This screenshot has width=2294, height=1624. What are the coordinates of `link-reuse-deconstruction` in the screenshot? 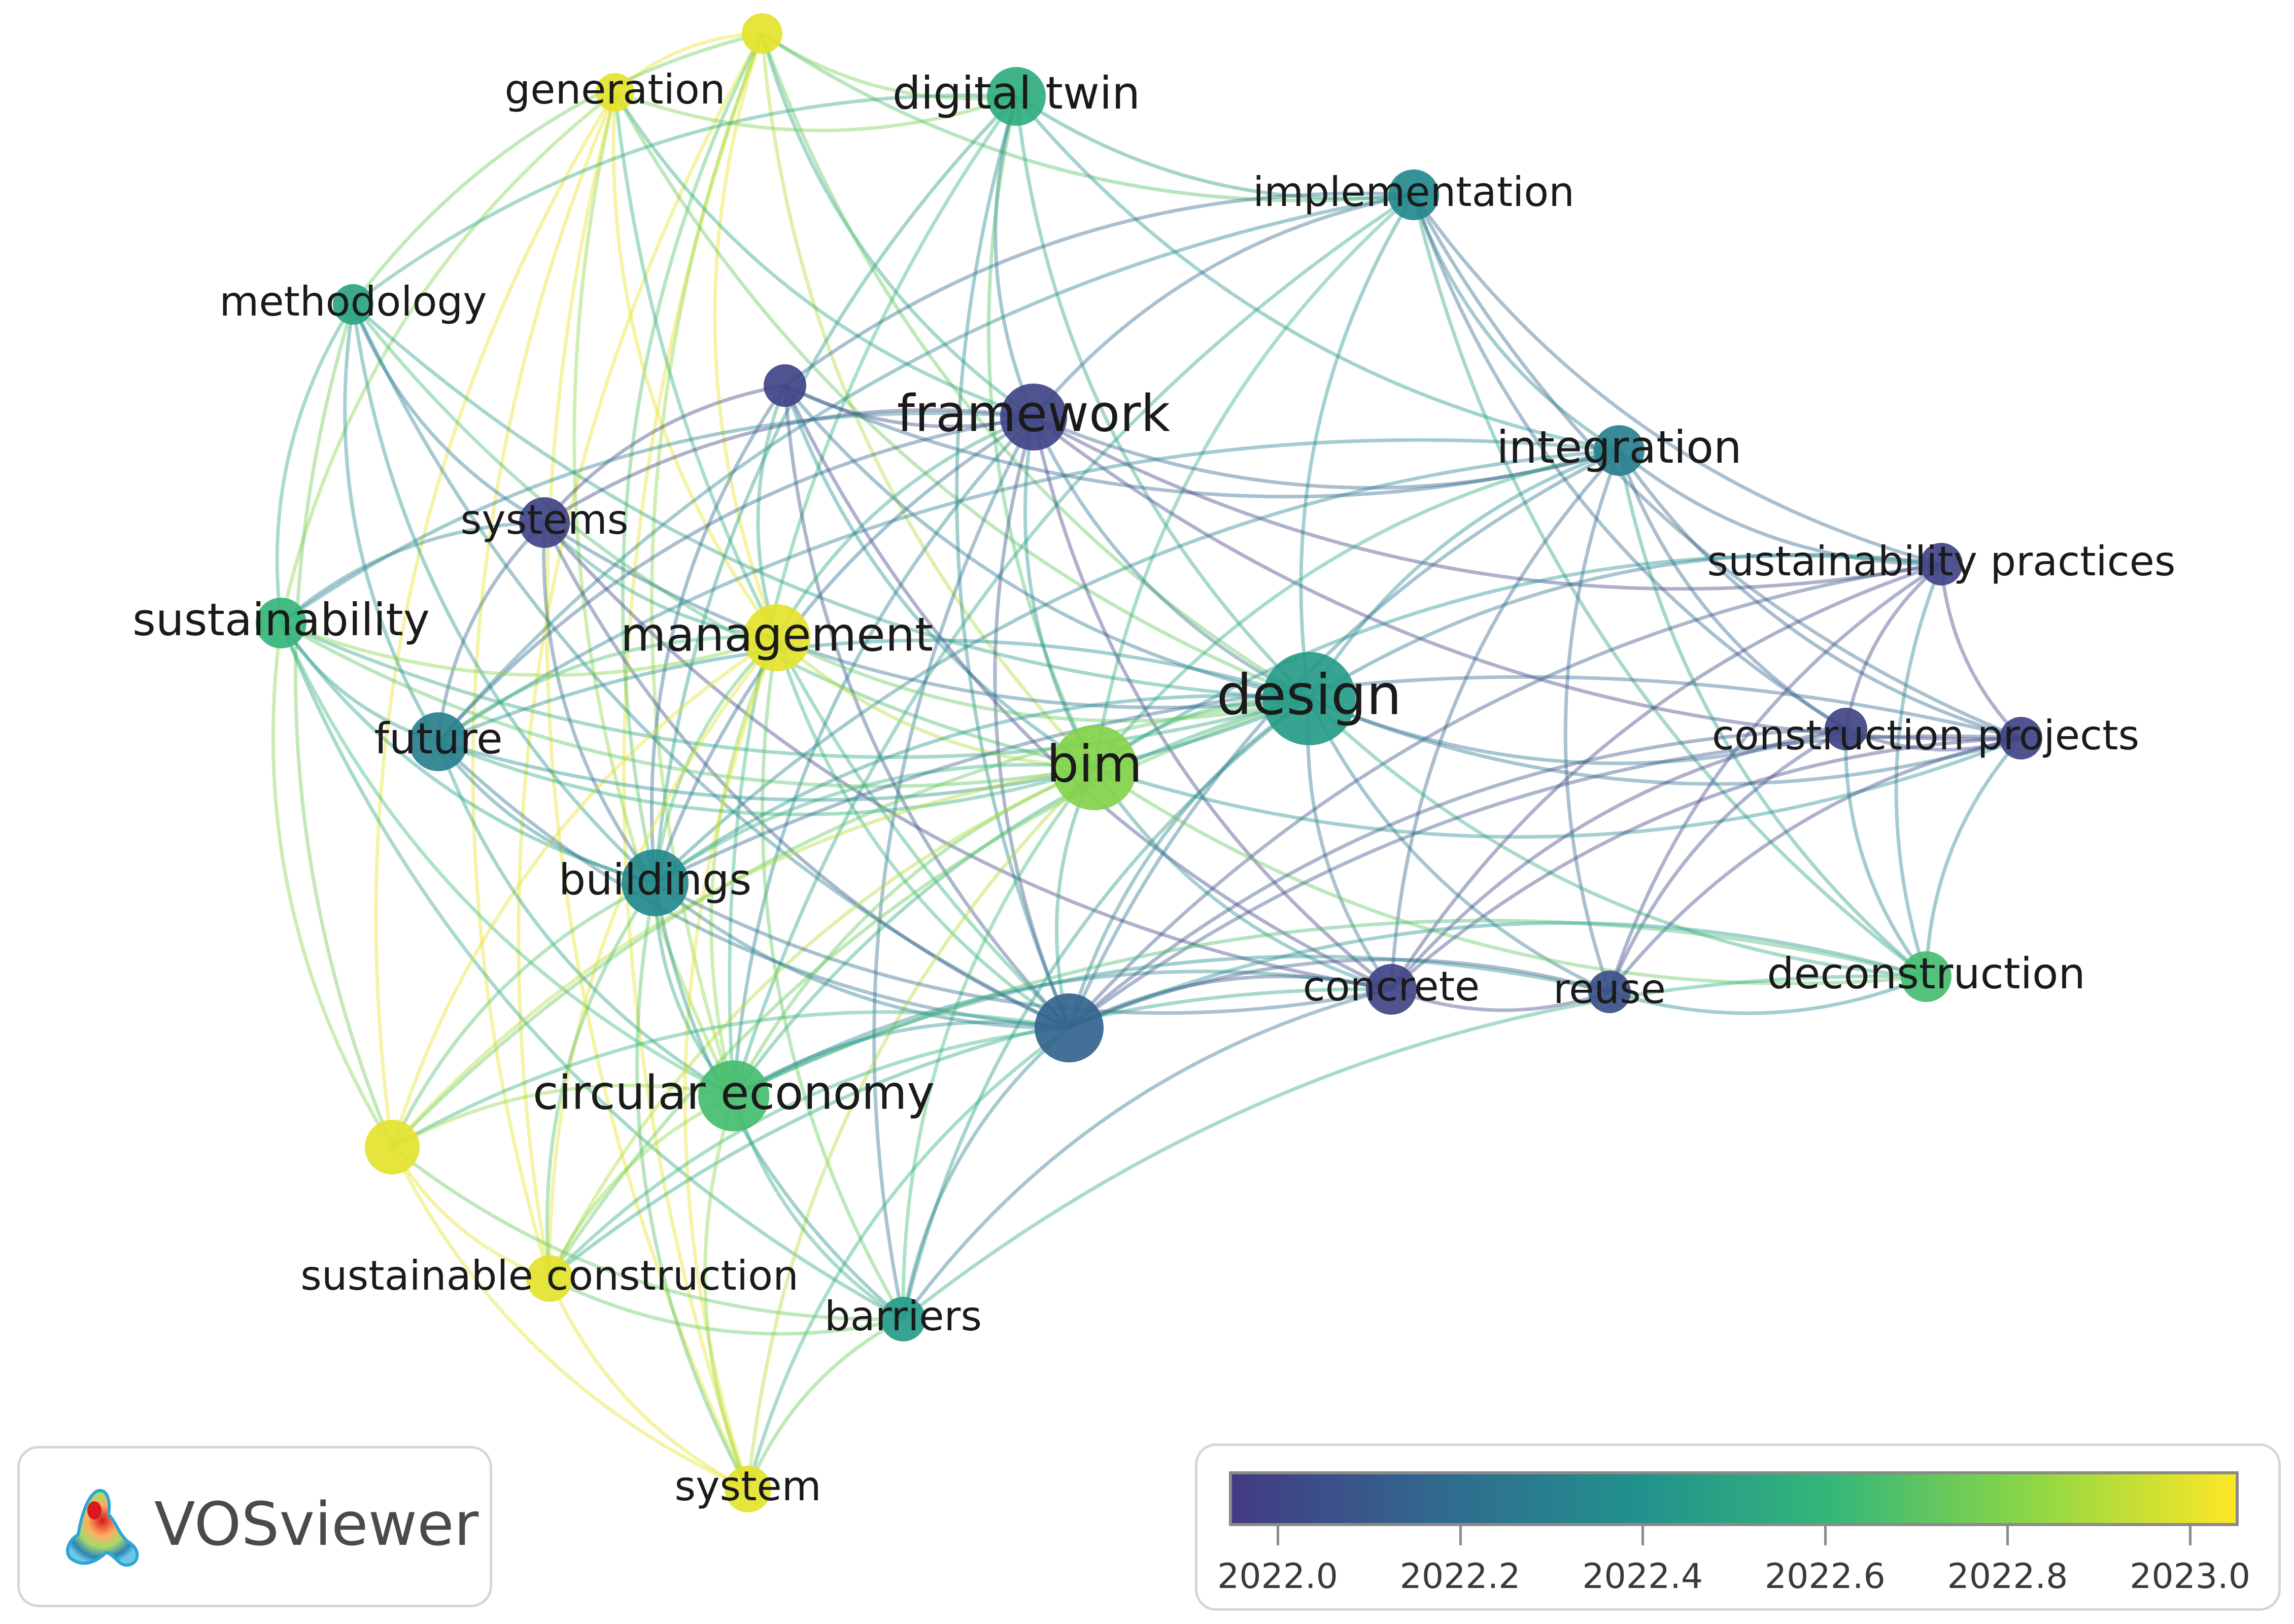 It's located at (1768, 995).